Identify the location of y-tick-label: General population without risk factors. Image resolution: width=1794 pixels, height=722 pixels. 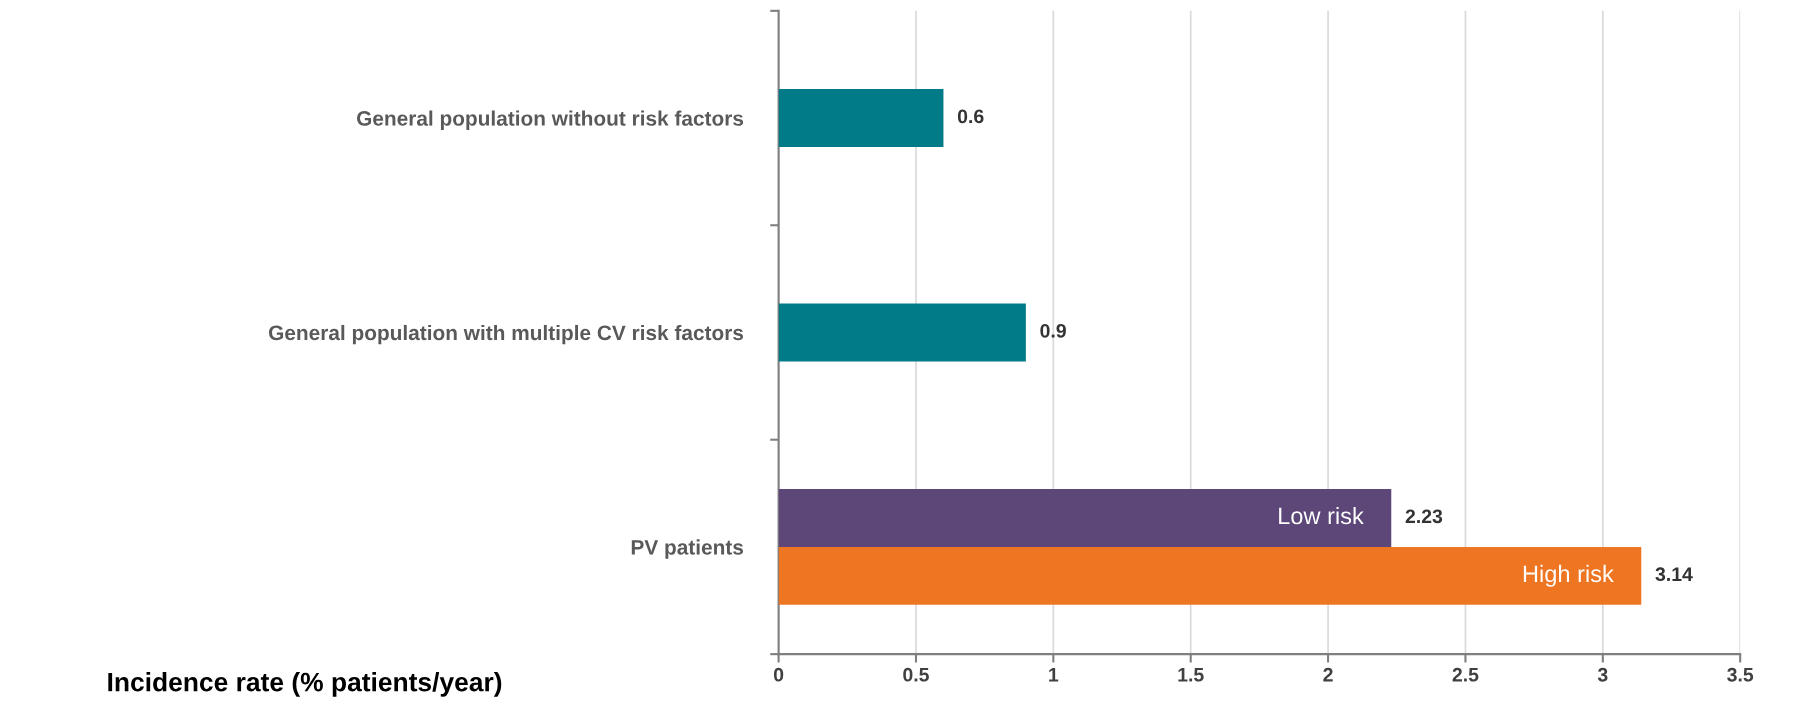
(550, 120).